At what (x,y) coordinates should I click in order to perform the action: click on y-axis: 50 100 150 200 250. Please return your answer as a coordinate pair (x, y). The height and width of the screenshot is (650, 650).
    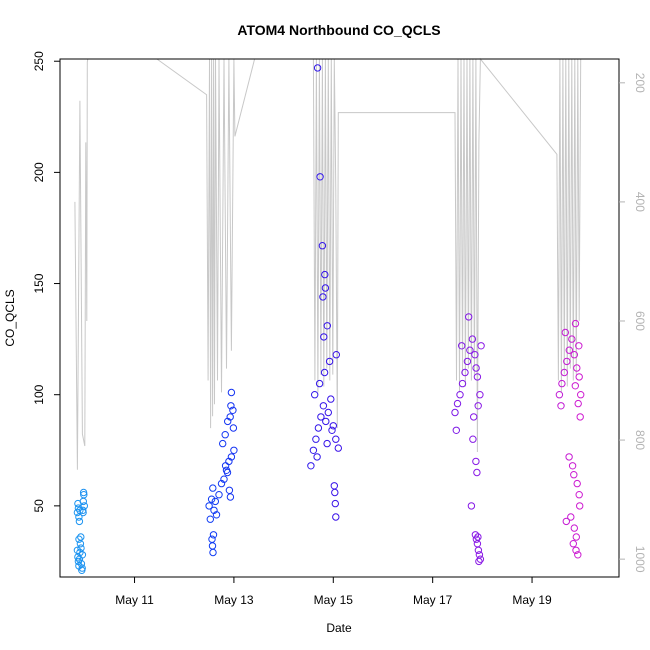
    Looking at the image, I should click on (46, 282).